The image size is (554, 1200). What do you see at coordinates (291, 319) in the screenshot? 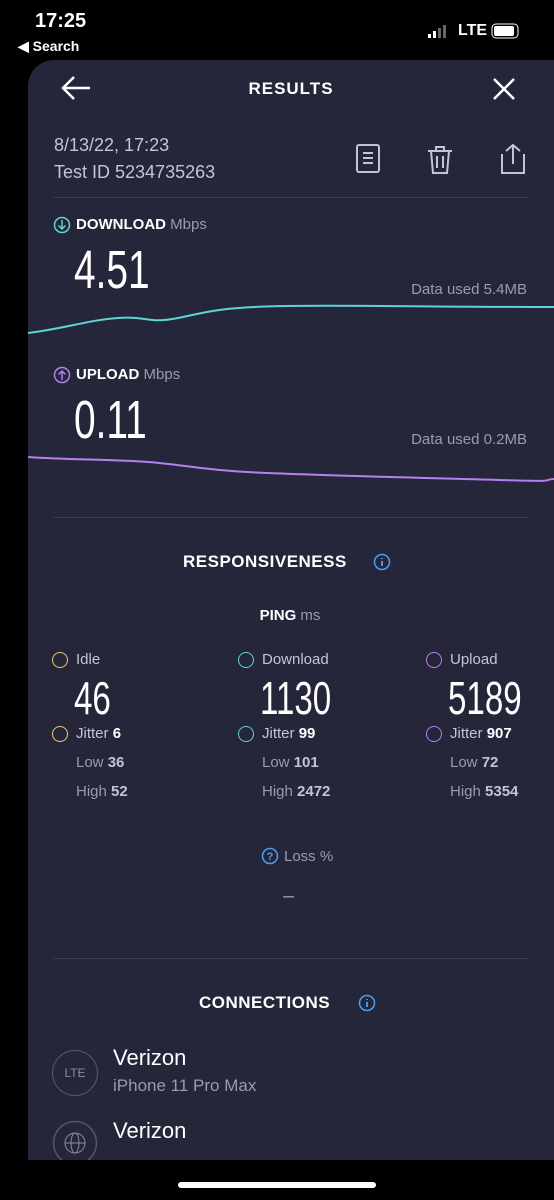
I see `download-graph` at bounding box center [291, 319].